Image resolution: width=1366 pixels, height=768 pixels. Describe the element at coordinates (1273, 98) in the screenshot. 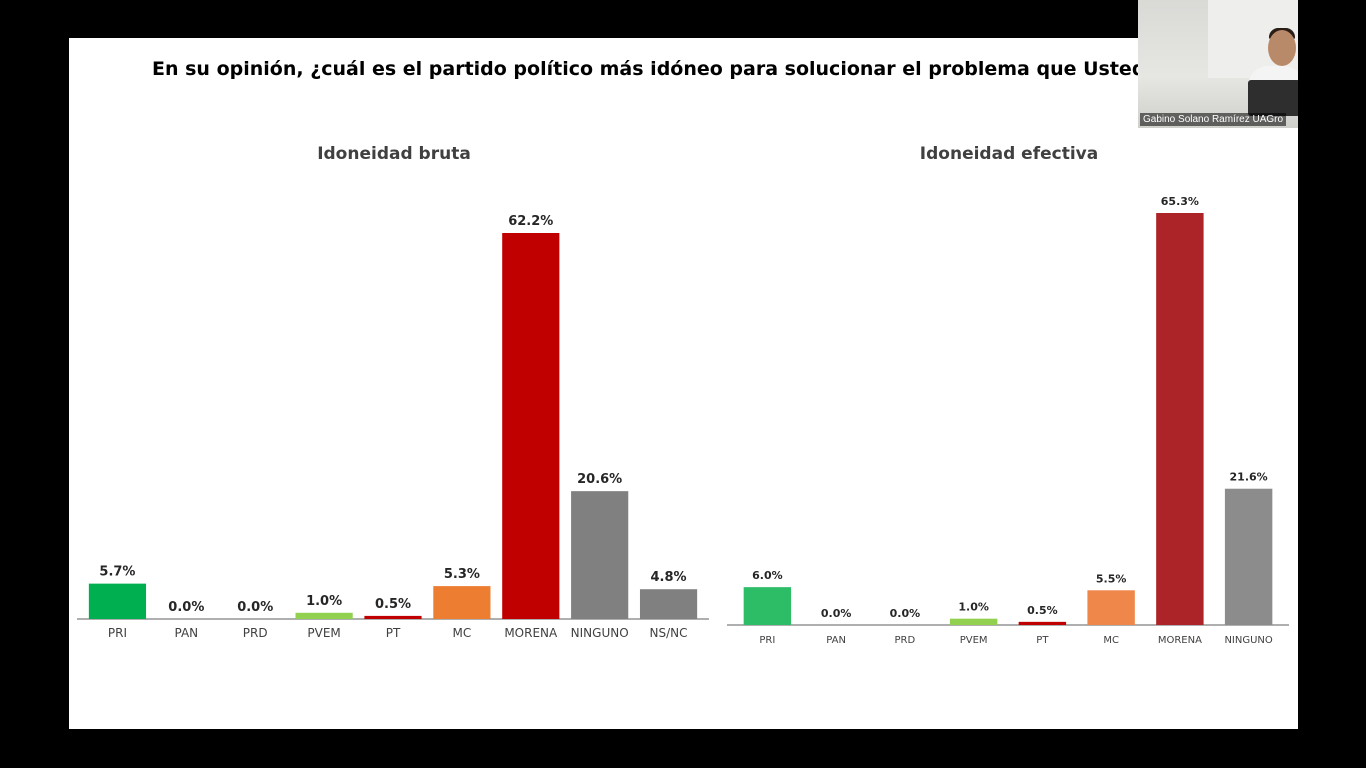

I see `laptop` at that location.